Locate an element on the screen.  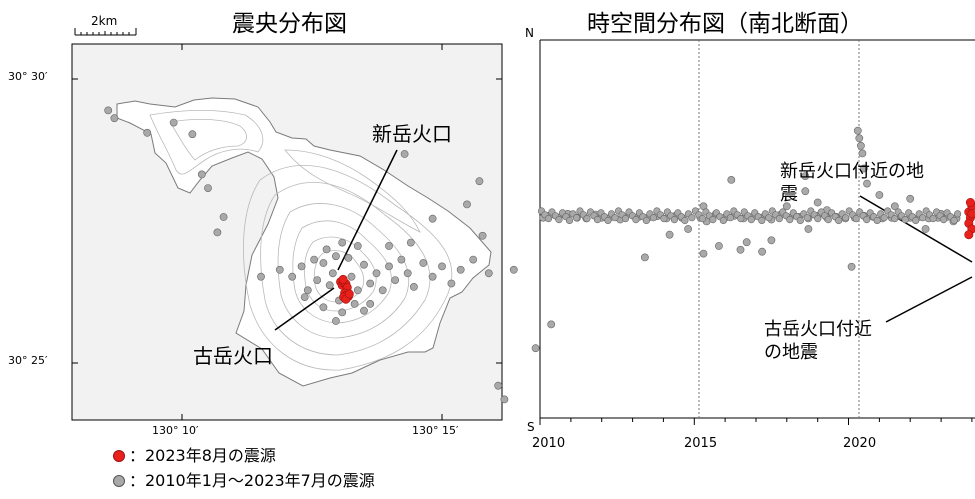
furudake-leader is located at coordinates (304, 309).